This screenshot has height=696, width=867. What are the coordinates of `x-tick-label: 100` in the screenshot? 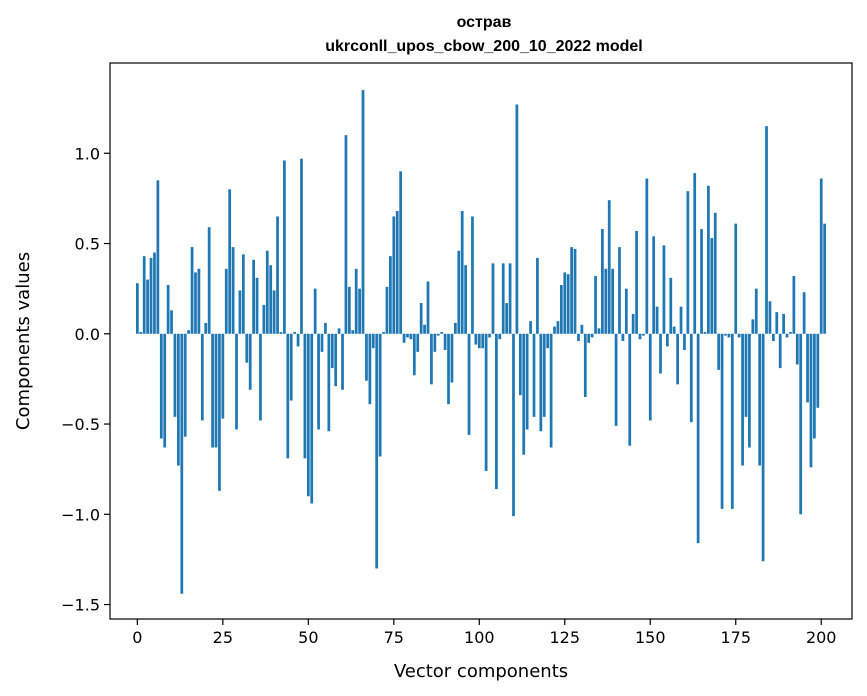 It's located at (479, 637).